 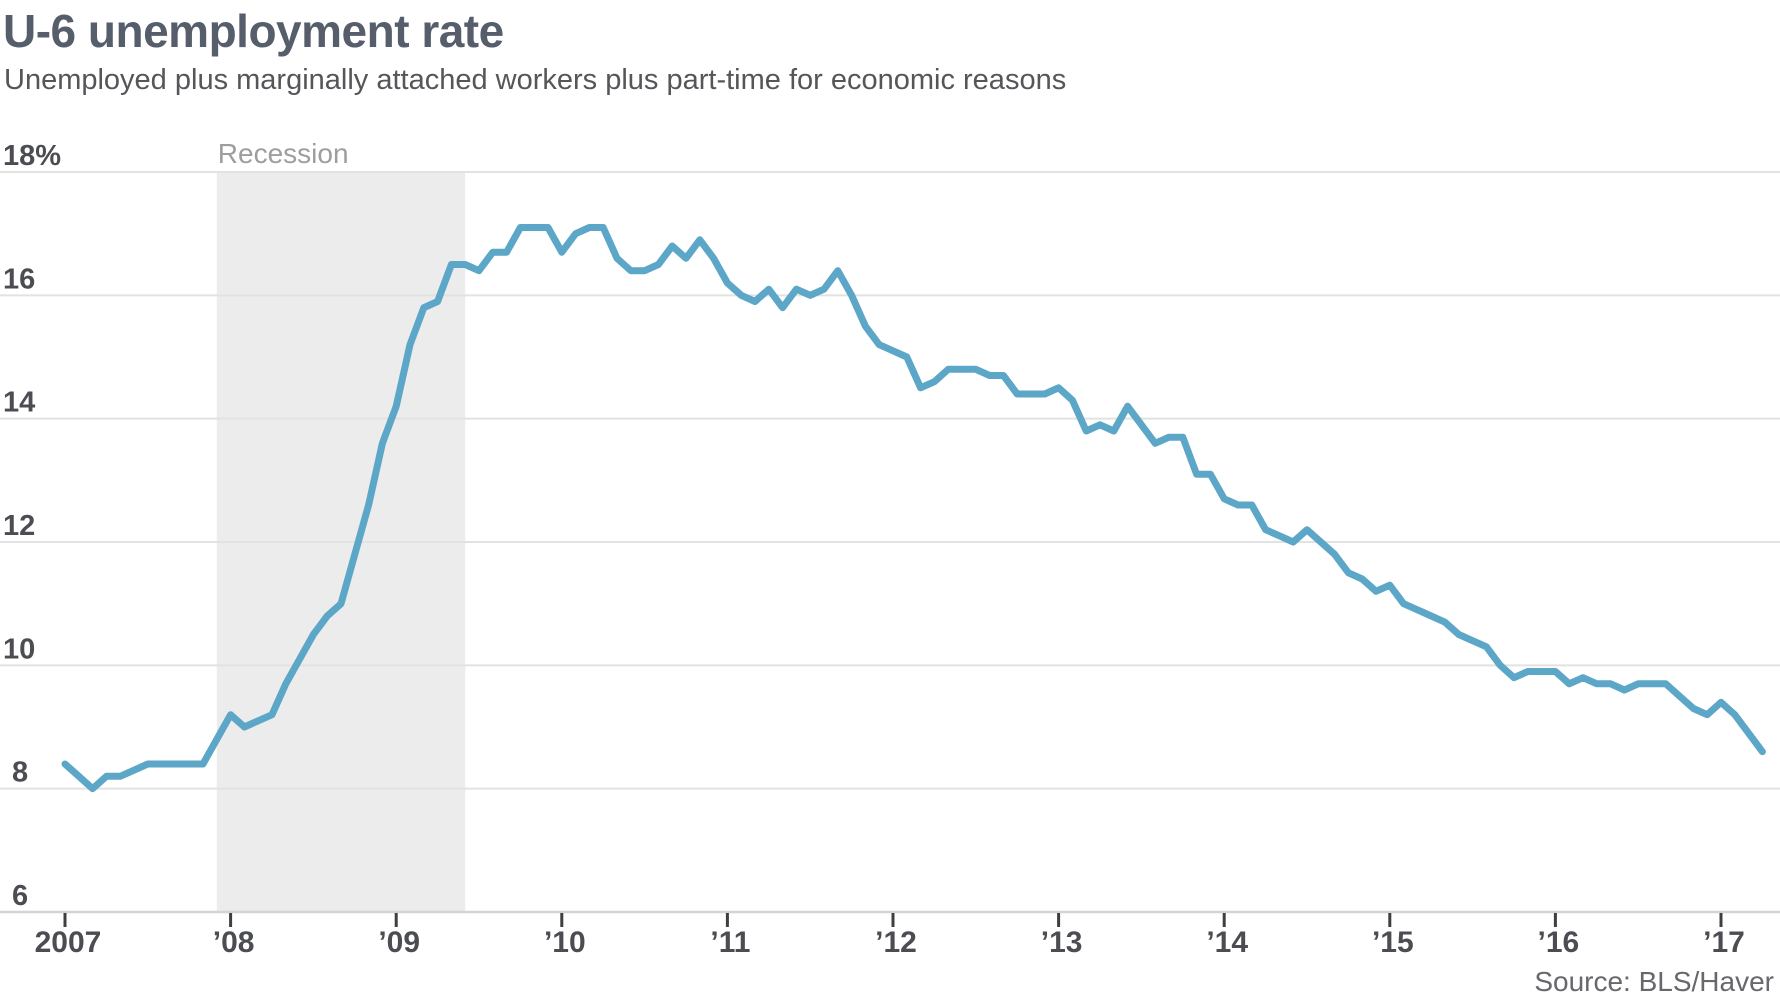 I want to click on x-tick-label: ’16, so click(x=1559, y=942).